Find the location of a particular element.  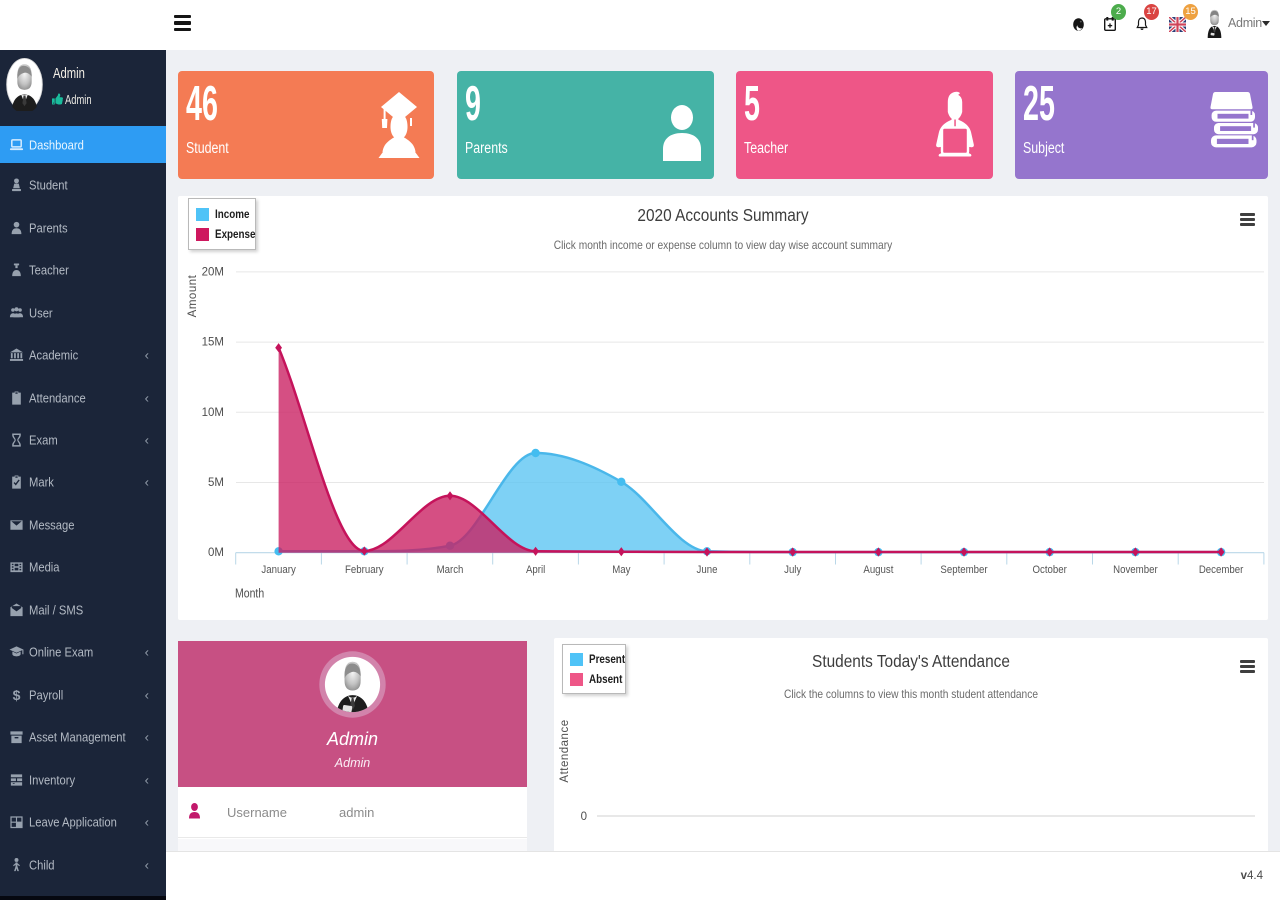

svg-text: August is located at coordinates (878, 569).